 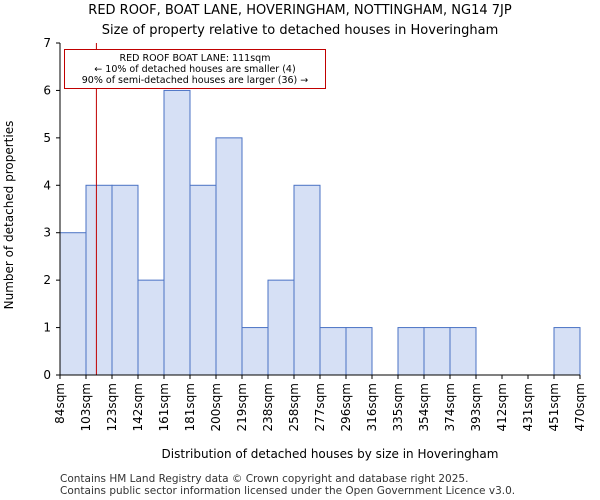 What do you see at coordinates (320, 407) in the screenshot?
I see `x-tick-label: 277sqm` at bounding box center [320, 407].